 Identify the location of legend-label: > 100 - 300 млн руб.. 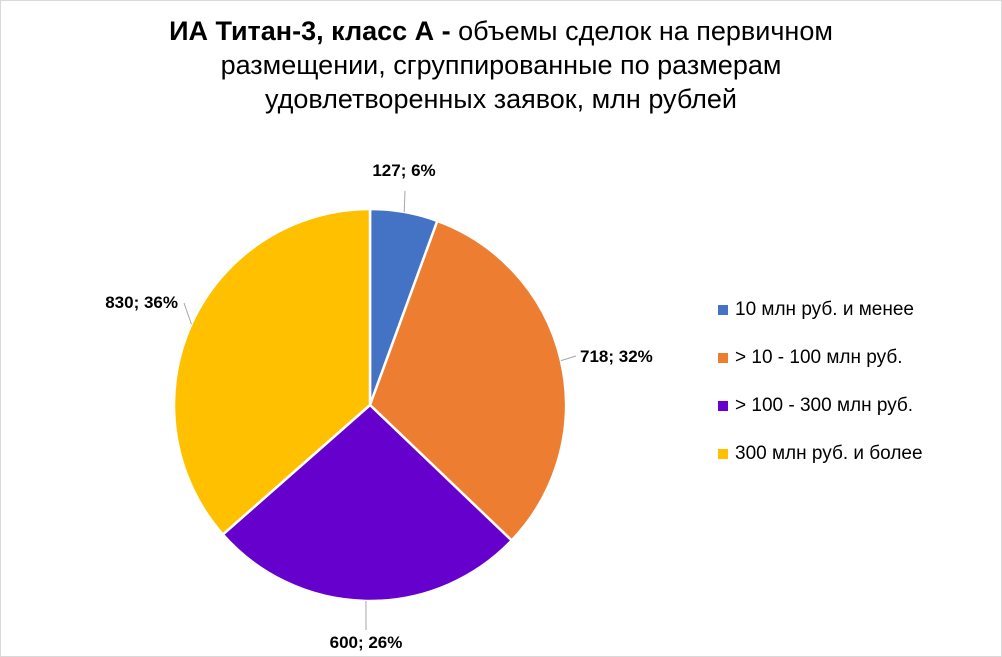
(824, 405).